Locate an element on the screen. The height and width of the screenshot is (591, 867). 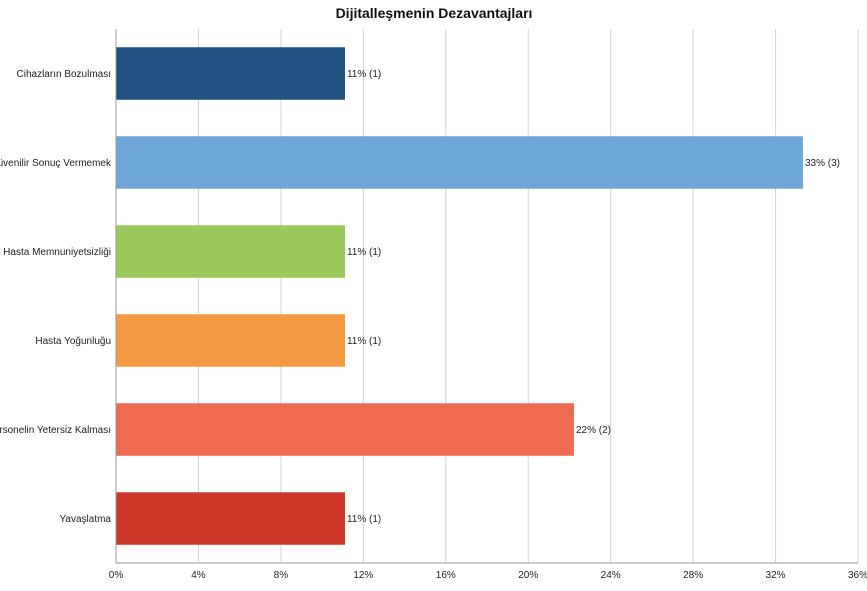
x-tick-label: 20% is located at coordinates (528, 575).